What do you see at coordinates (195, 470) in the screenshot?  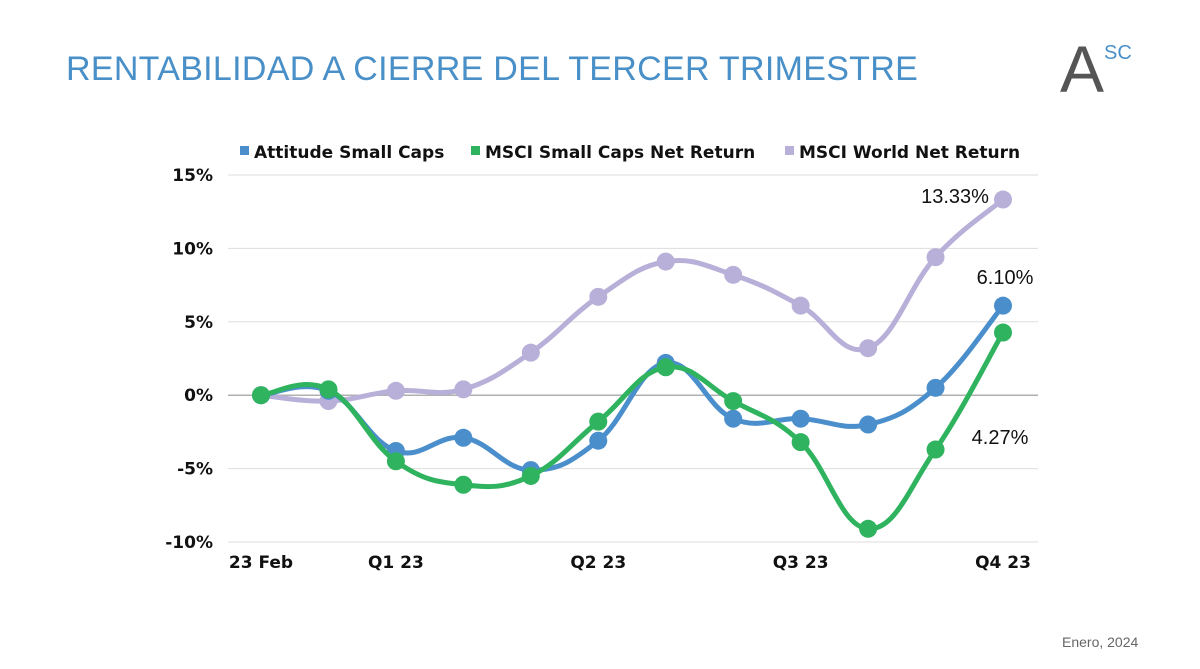 I see `y-tick-label: -5%` at bounding box center [195, 470].